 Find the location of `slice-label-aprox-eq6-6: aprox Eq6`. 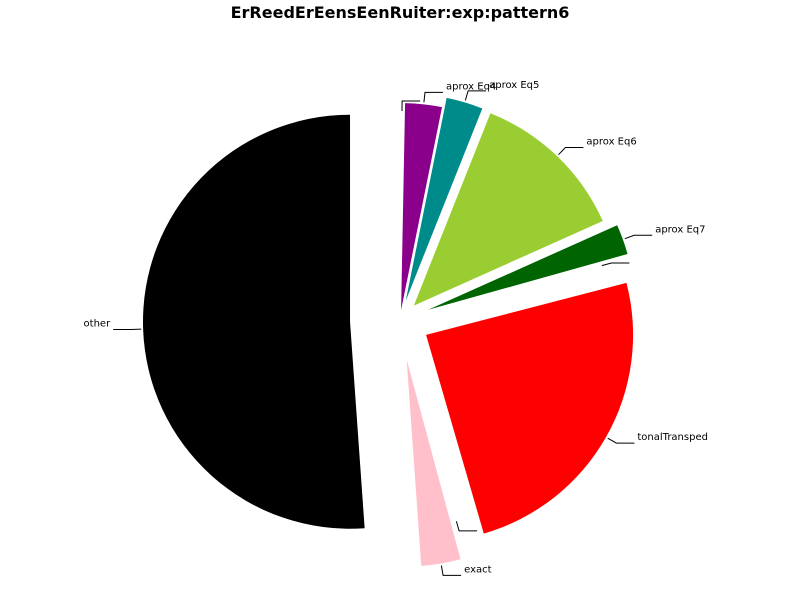

slice-label-aprox-eq6-6: aprox Eq6 is located at coordinates (611, 142).